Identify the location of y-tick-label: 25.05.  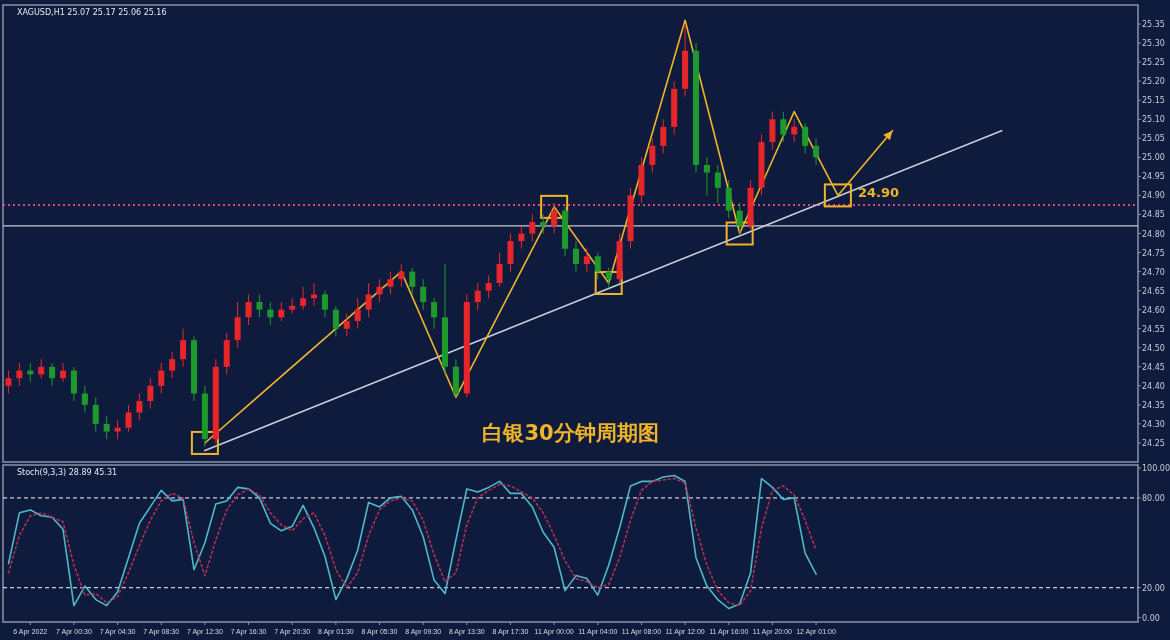
(1153, 139).